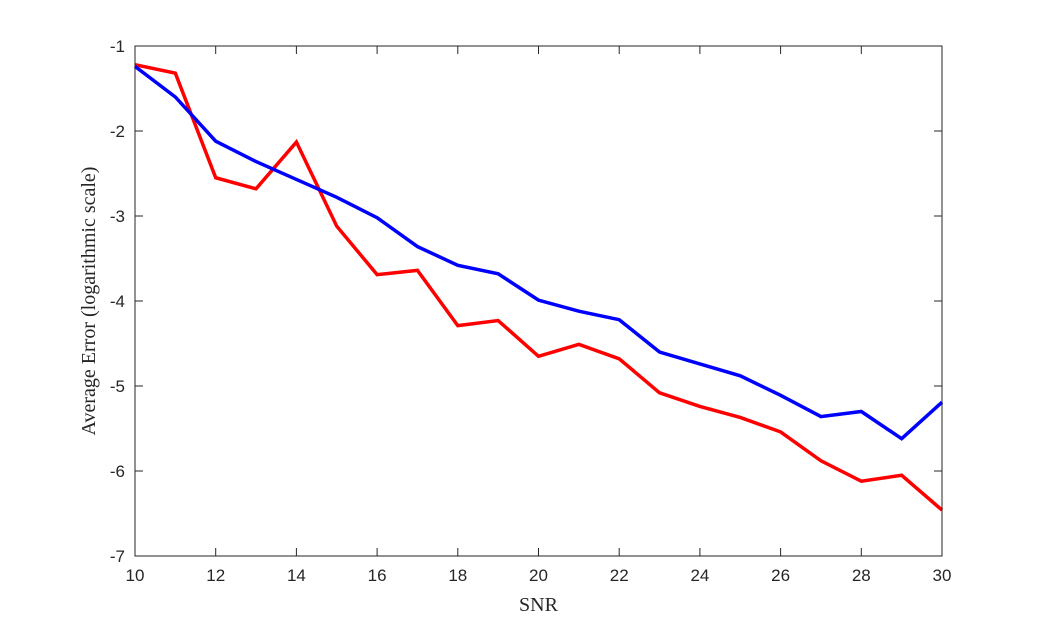 The width and height of the screenshot is (1042, 625). What do you see at coordinates (215, 575) in the screenshot?
I see `x-tick-label: 12` at bounding box center [215, 575].